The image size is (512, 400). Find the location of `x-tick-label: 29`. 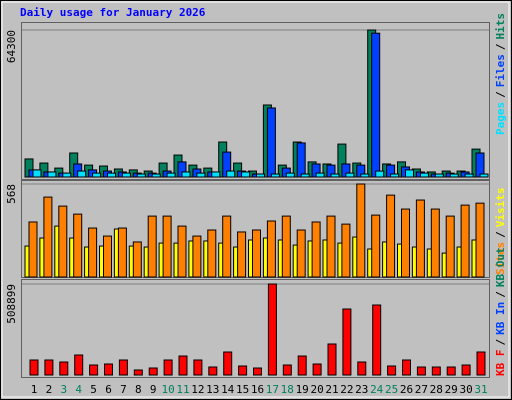

x-tick-label: 29 is located at coordinates (451, 389).